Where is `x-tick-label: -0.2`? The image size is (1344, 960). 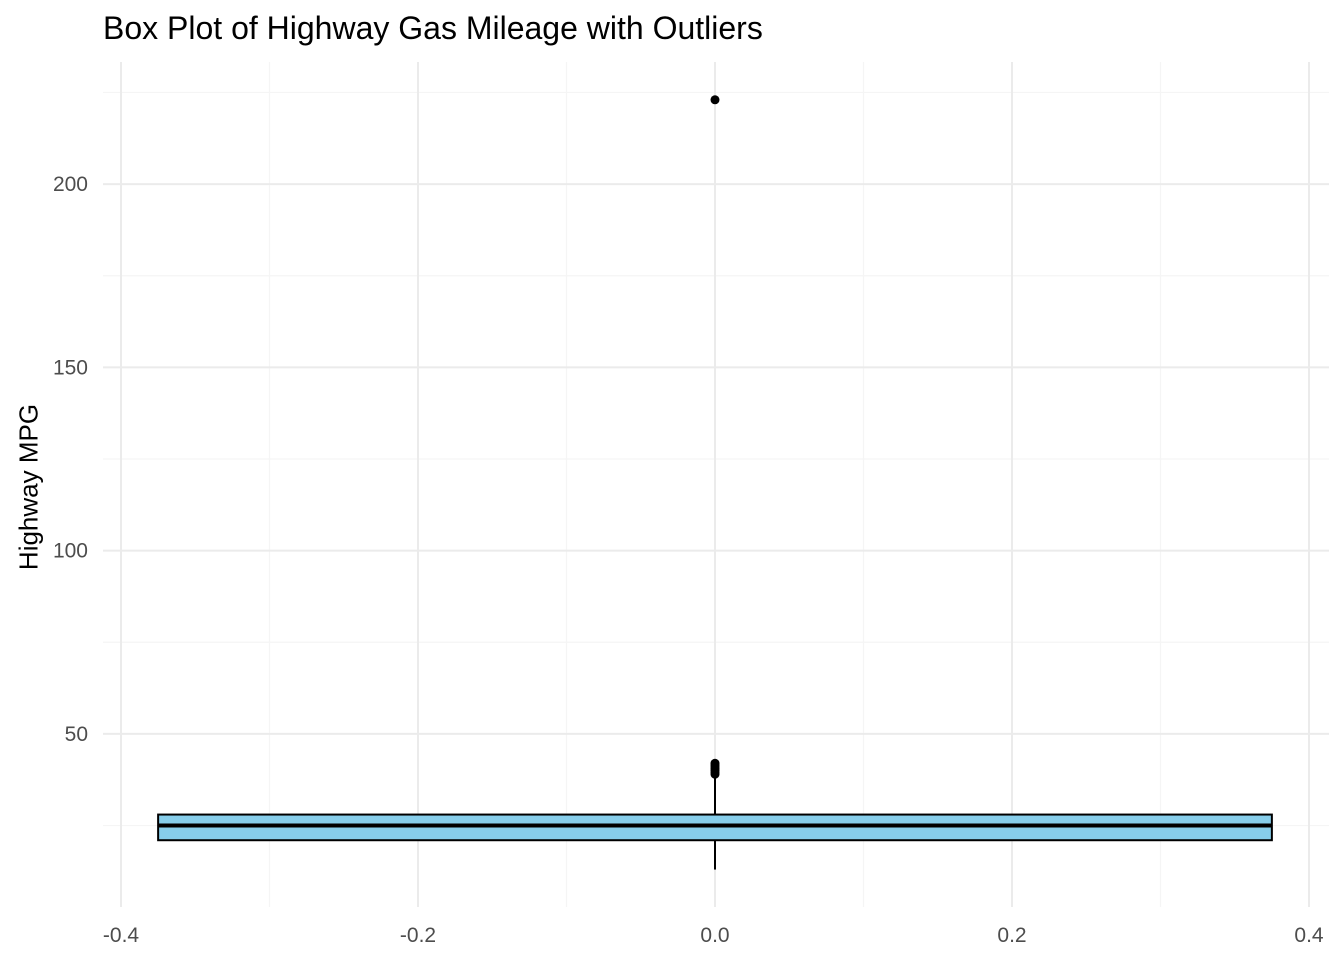 x-tick-label: -0.2 is located at coordinates (418, 935).